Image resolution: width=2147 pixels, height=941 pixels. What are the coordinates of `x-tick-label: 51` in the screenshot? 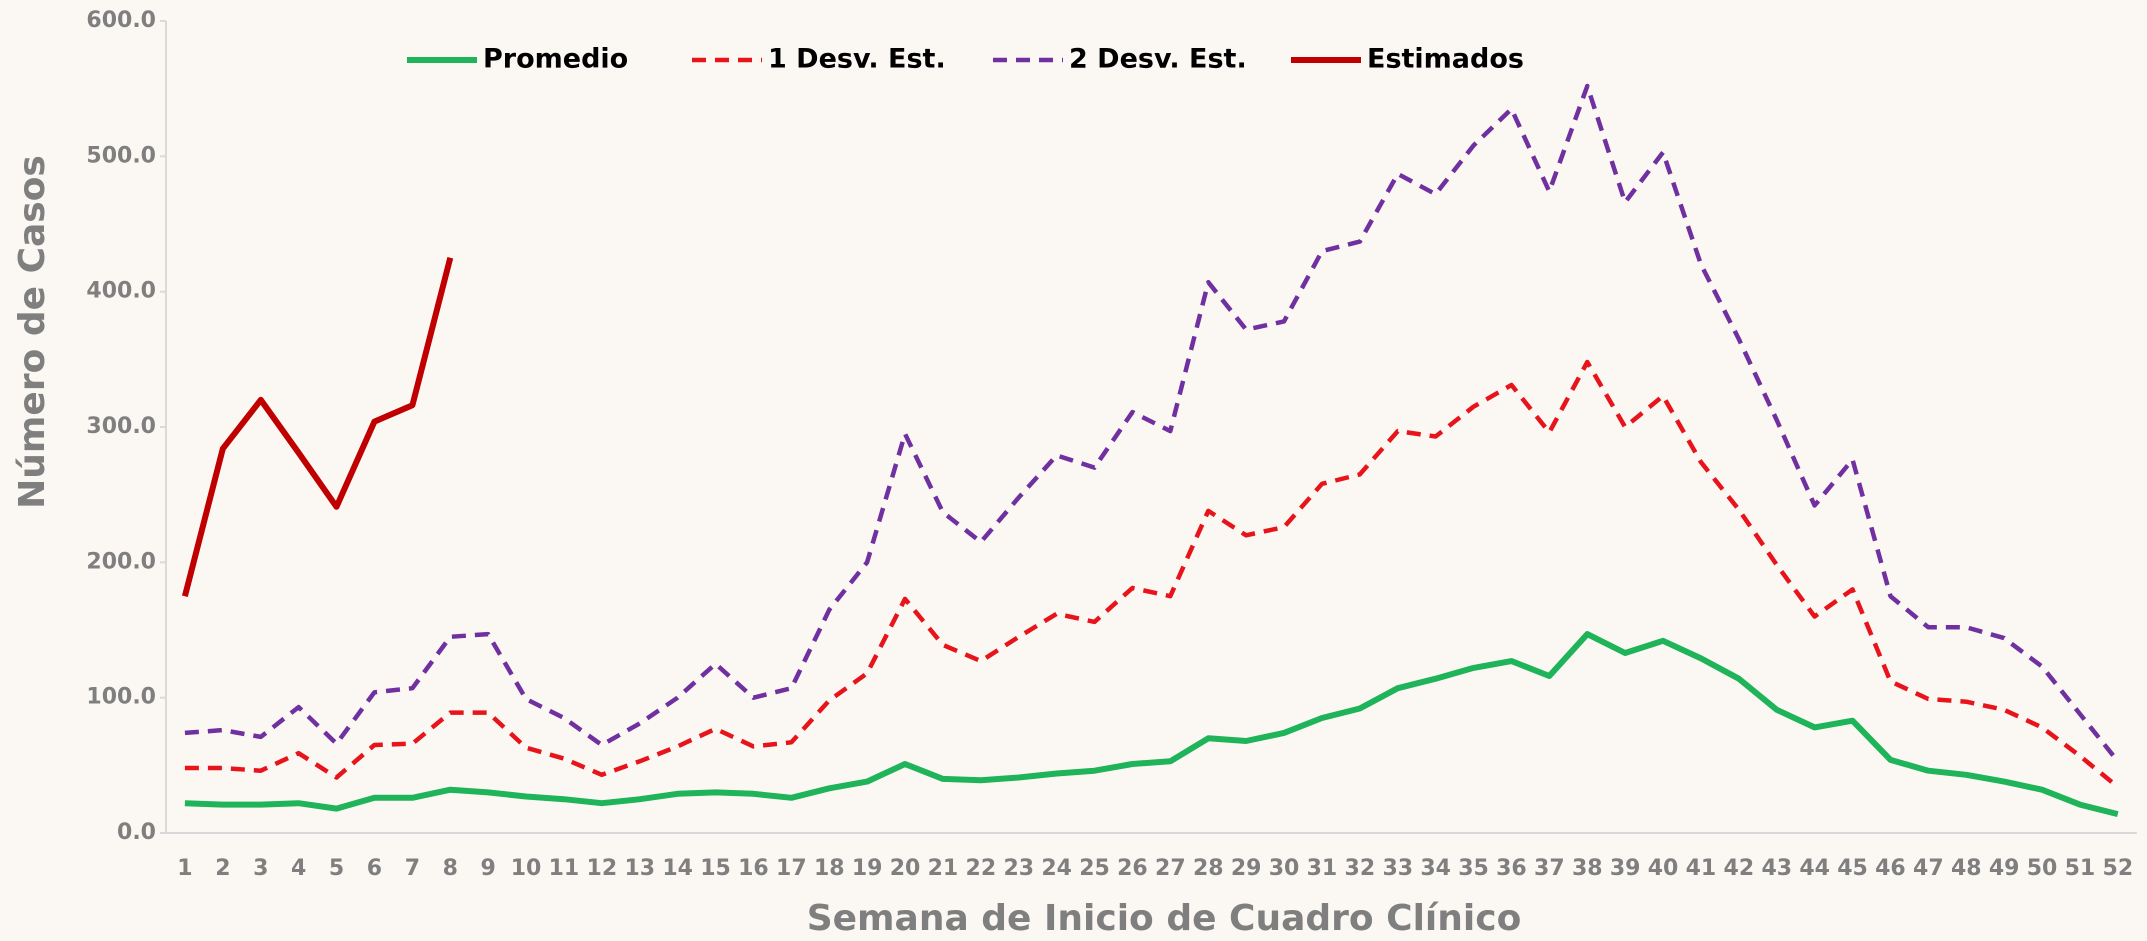 It's located at (2080, 868).